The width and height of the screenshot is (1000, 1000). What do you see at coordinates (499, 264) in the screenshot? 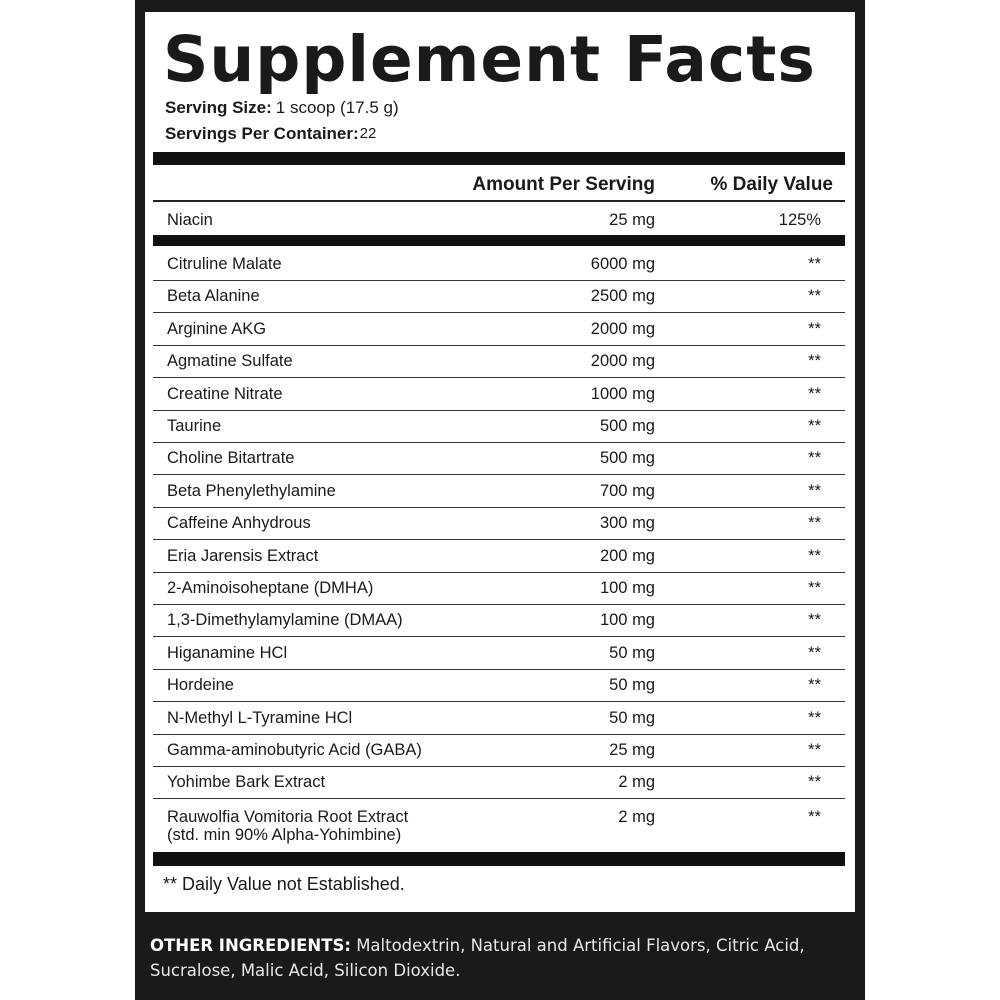
I see `table-row: Citruline Malate 6000 mg **` at bounding box center [499, 264].